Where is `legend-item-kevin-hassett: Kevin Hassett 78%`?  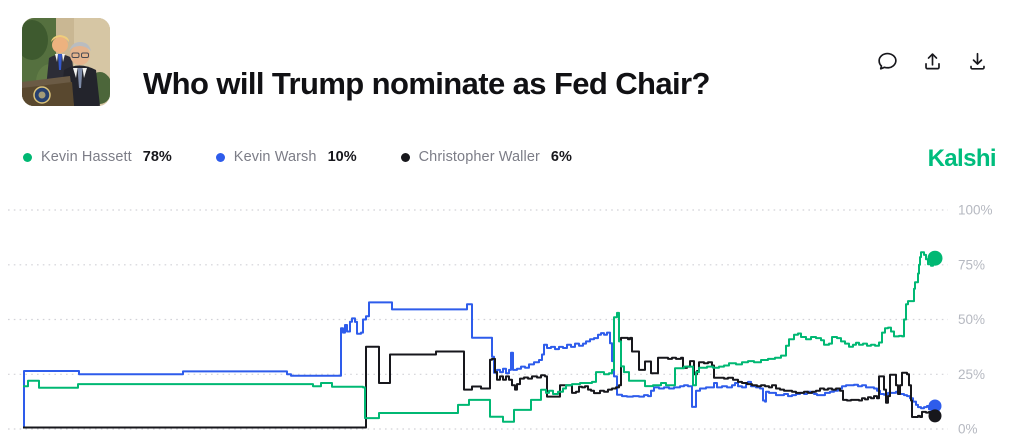
legend-item-kevin-hassett: Kevin Hassett 78% is located at coordinates (97, 157).